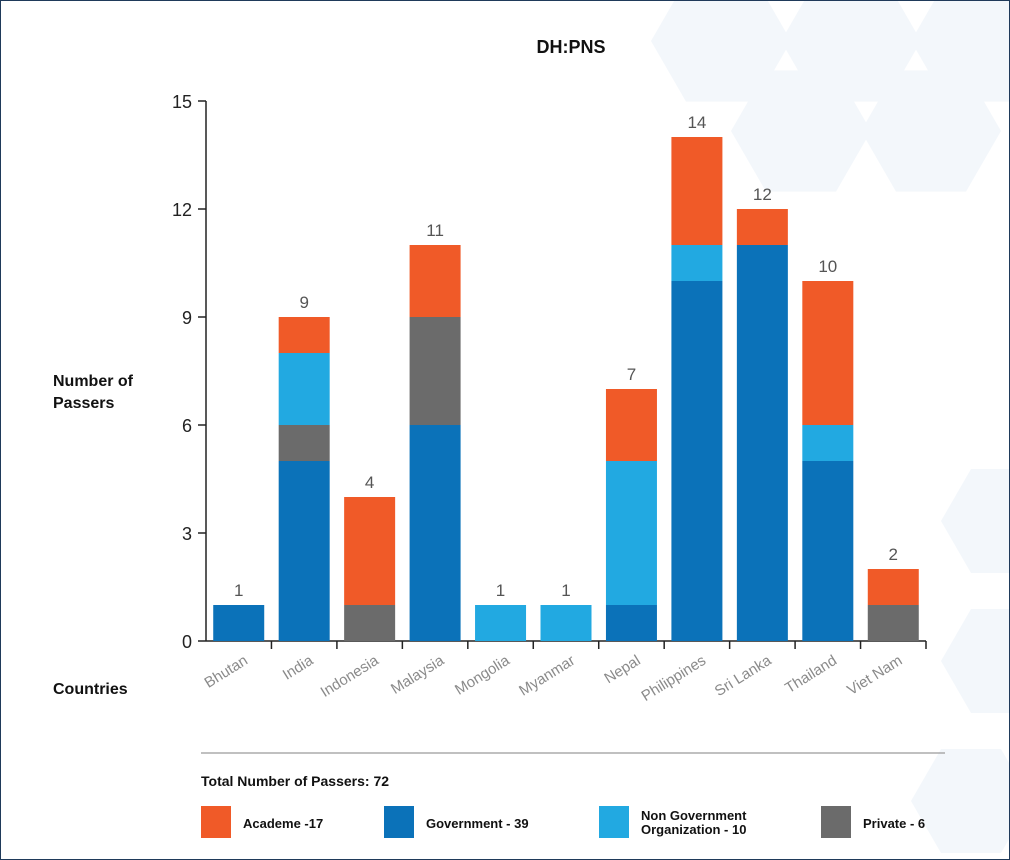  What do you see at coordinates (93, 392) in the screenshot?
I see `y-axis-label: Number of Passers` at bounding box center [93, 392].